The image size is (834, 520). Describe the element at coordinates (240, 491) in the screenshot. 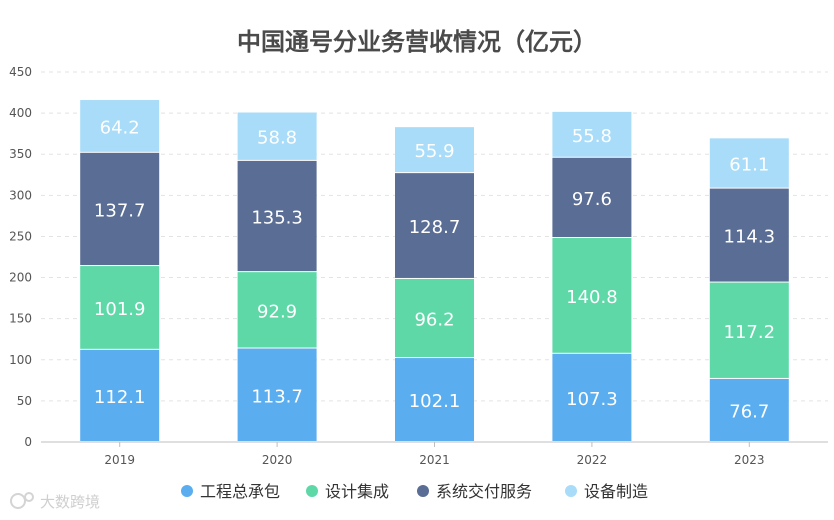

I see `legend-item-label: 工程总承包` at that location.